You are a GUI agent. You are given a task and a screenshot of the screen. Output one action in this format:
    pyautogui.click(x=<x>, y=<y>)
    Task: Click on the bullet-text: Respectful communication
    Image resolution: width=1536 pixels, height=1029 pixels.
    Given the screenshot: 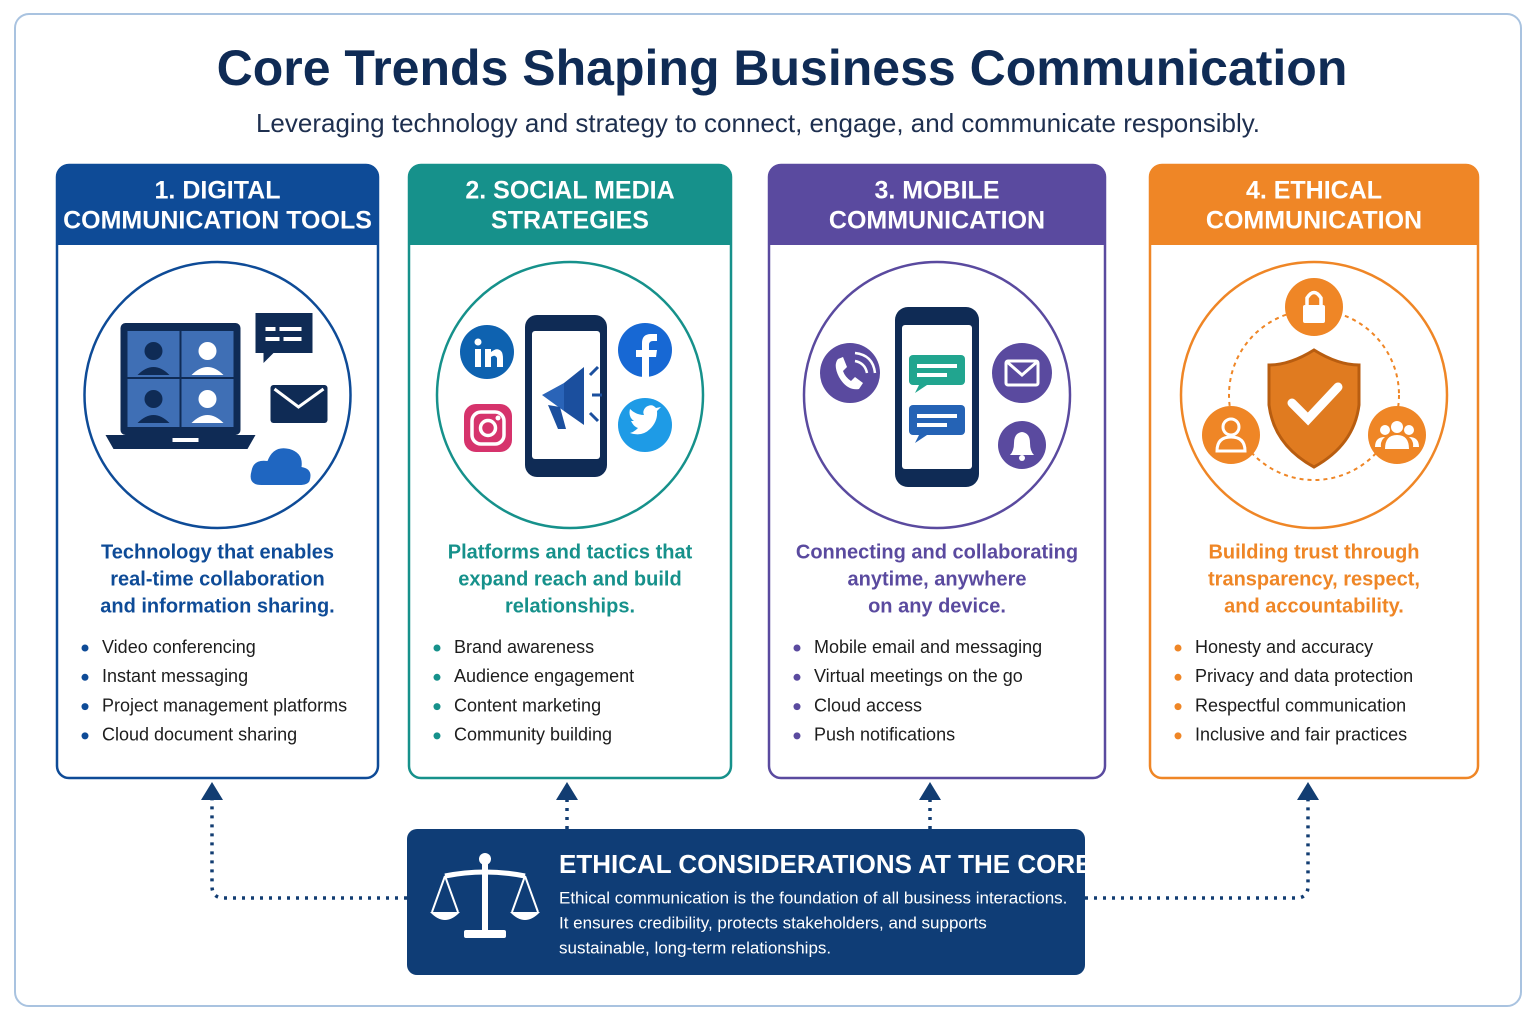 What is the action you would take?
    pyautogui.click(x=1300, y=705)
    